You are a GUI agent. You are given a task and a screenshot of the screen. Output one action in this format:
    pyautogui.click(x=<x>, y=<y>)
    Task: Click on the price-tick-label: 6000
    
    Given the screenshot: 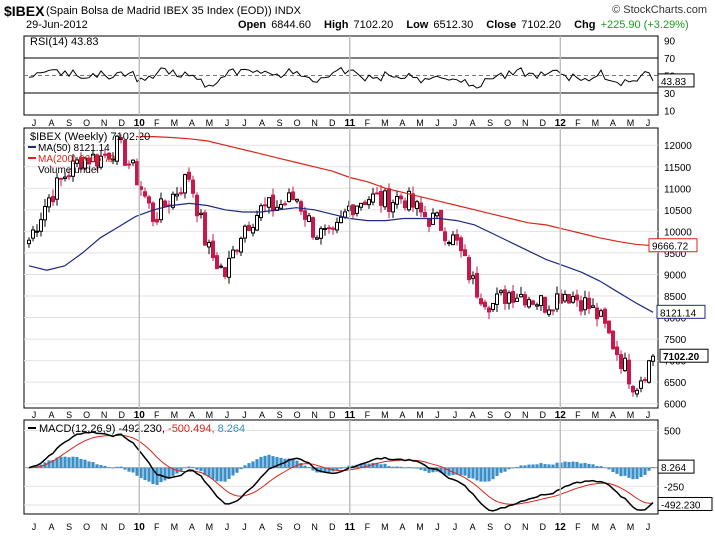 What is the action you would take?
    pyautogui.click(x=675, y=405)
    